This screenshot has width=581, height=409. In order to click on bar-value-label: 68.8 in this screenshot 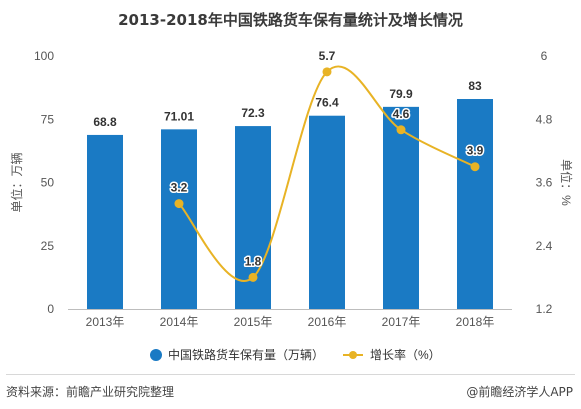, I will do `click(105, 122)`.